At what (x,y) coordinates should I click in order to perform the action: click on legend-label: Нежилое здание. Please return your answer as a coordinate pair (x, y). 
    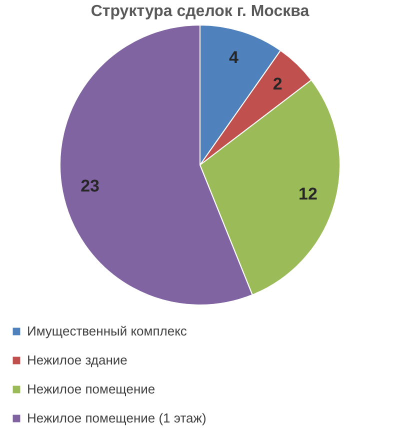
    Looking at the image, I should click on (77, 360).